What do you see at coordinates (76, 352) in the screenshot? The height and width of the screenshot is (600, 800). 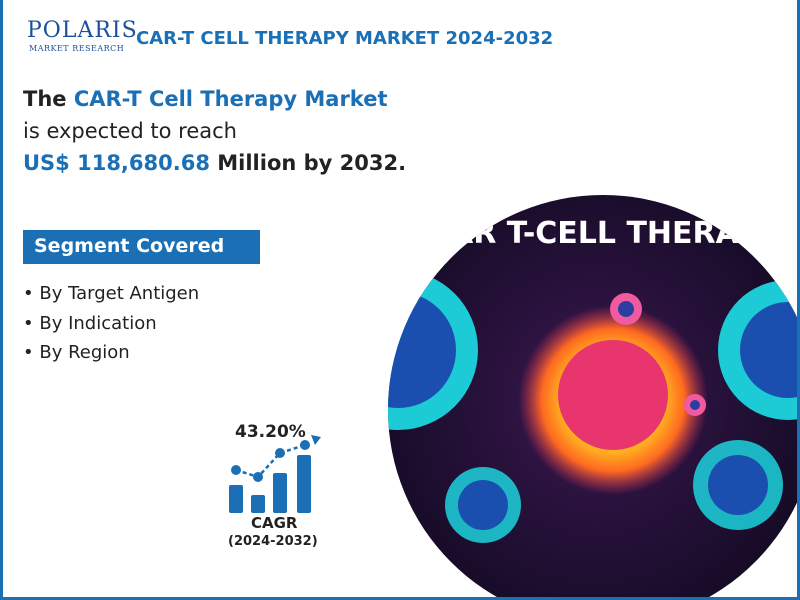 I see `segment-item: By Region` at bounding box center [76, 352].